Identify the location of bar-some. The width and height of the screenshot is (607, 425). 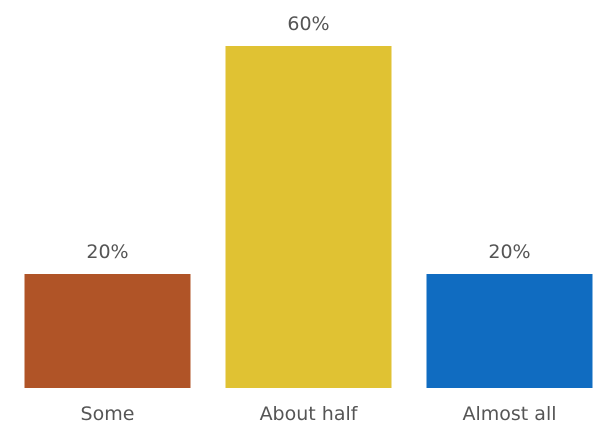
(107, 331).